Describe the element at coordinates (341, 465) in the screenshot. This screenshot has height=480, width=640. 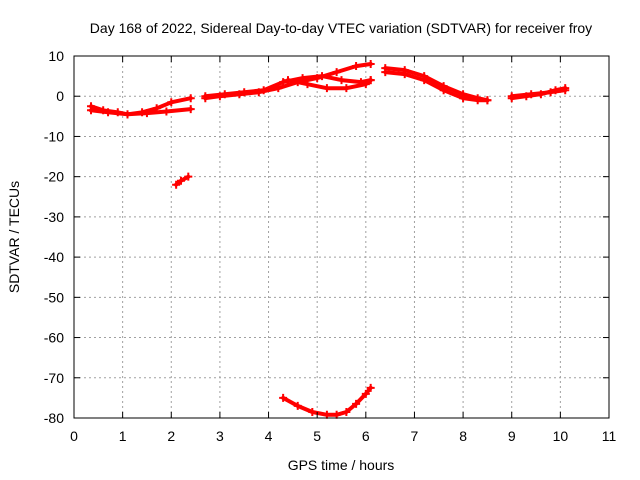
I see `x-axis-title: GPS time / hours` at that location.